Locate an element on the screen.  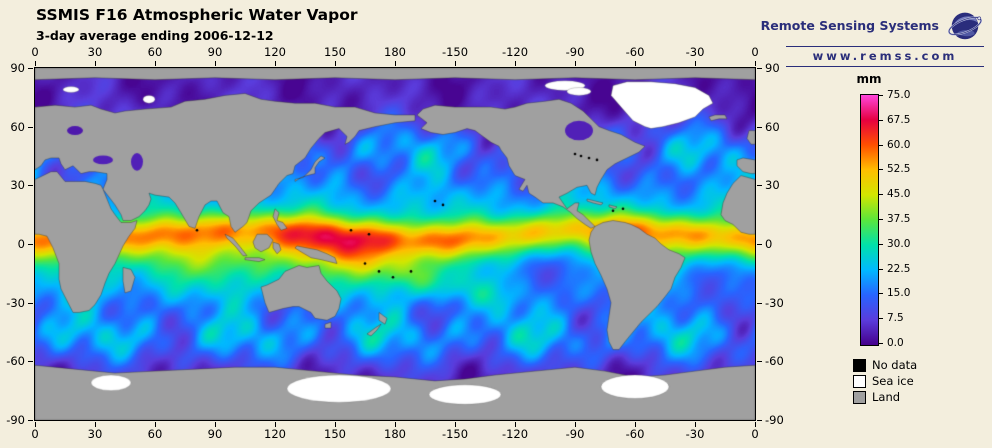
sea-ice-swatch is located at coordinates (859, 381).